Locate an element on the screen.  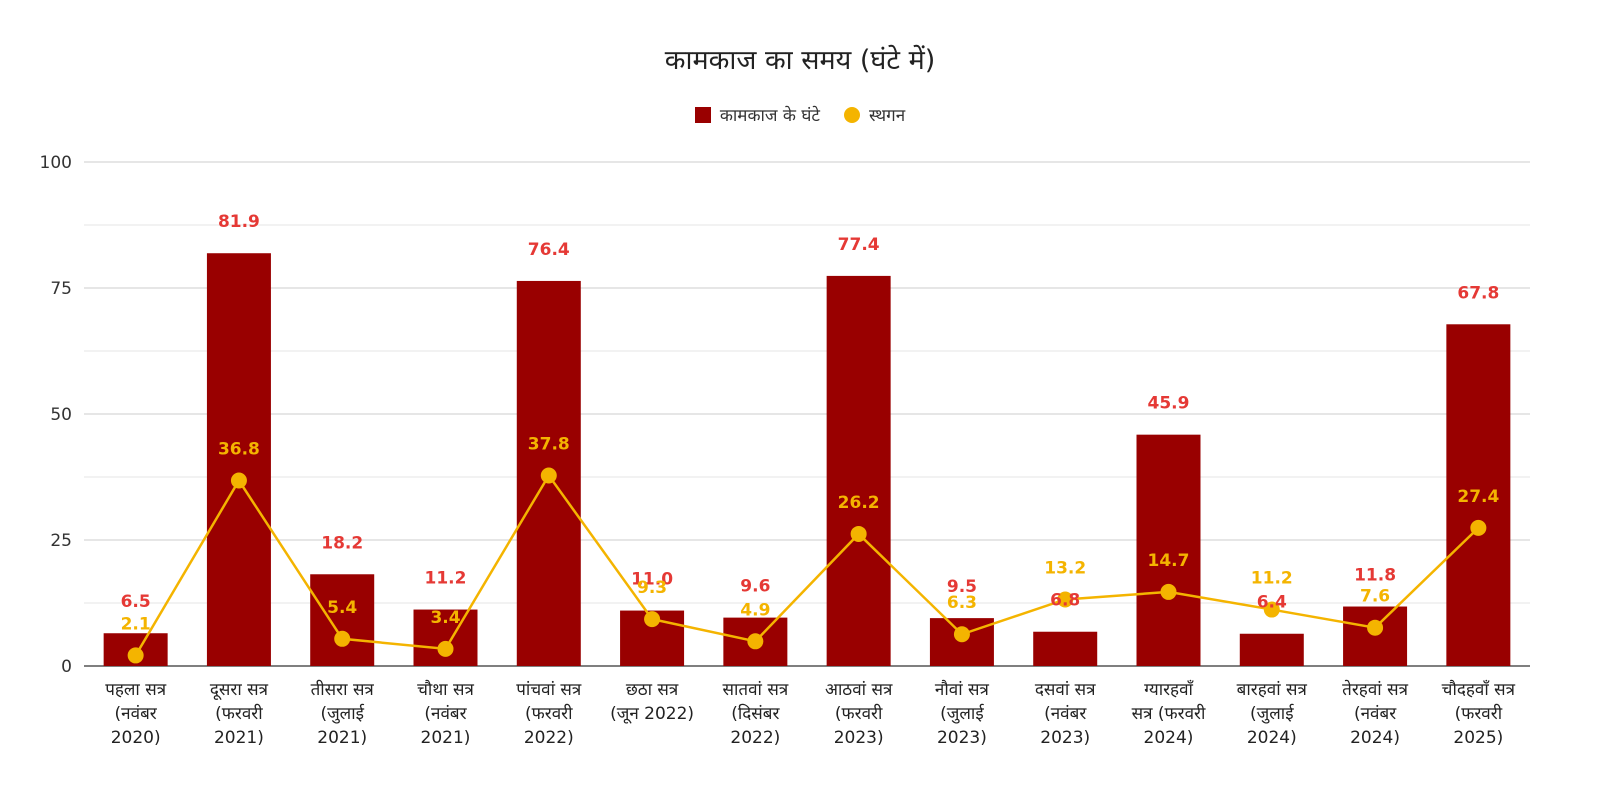
legend: कामकाज के घंटे स्थगन is located at coordinates (800, 114).